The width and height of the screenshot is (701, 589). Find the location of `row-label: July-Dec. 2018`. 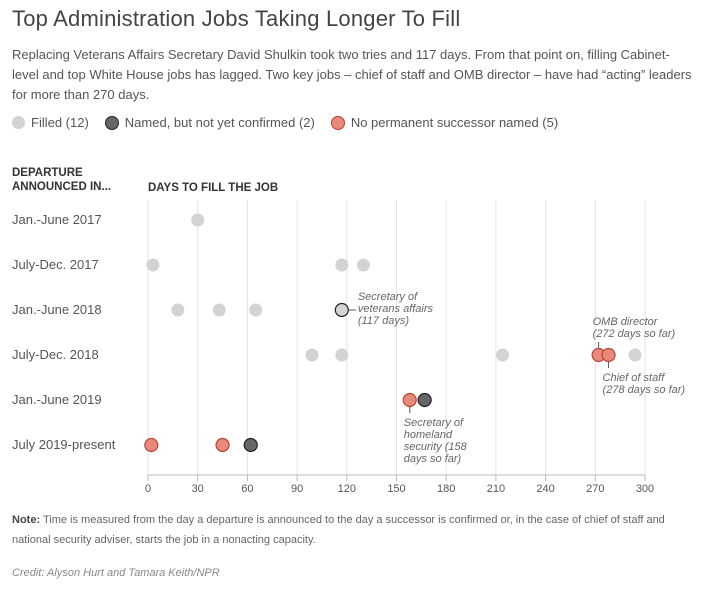

row-label: July-Dec. 2018 is located at coordinates (55, 354).